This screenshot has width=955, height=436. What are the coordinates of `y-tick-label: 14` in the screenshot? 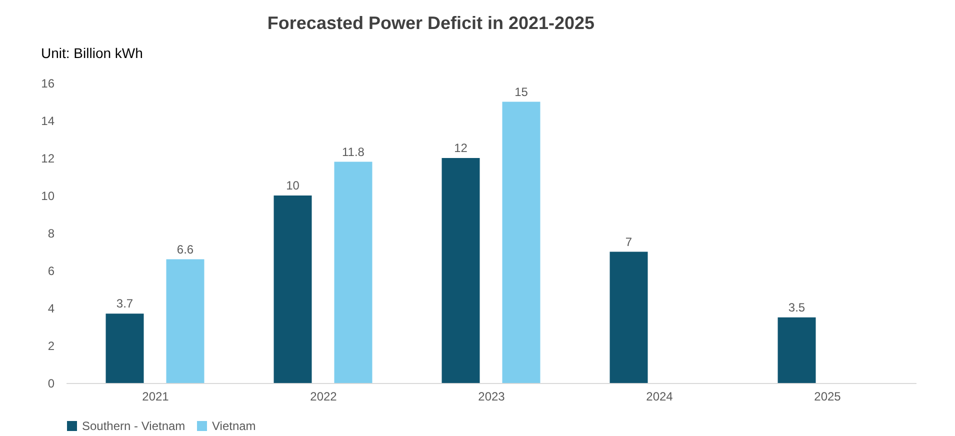 It's located at (48, 121).